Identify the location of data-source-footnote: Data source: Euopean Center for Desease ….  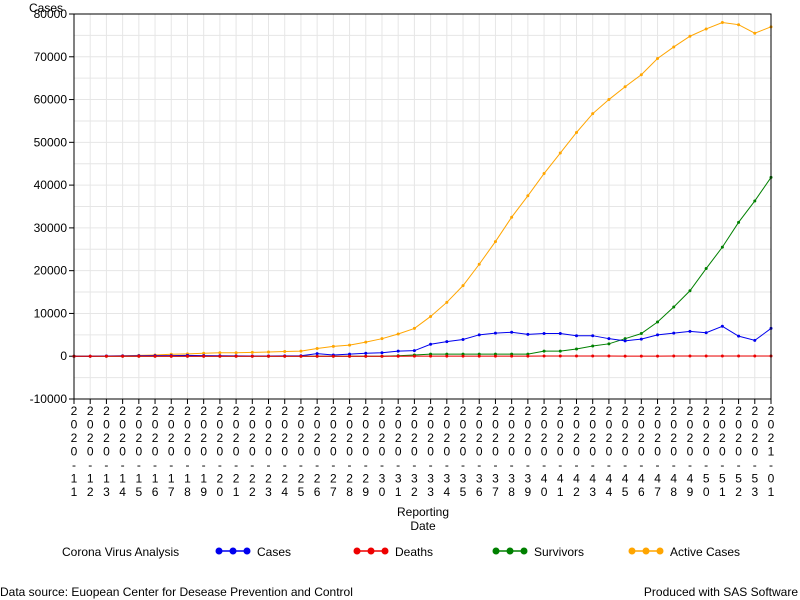
(176, 592).